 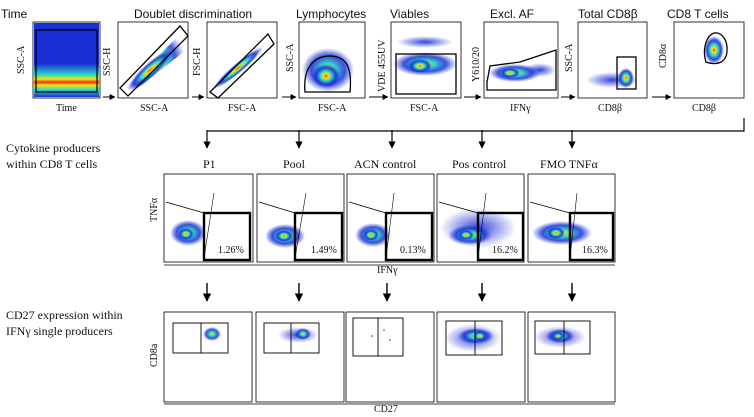 I want to click on cd27-panels, so click(x=389, y=358).